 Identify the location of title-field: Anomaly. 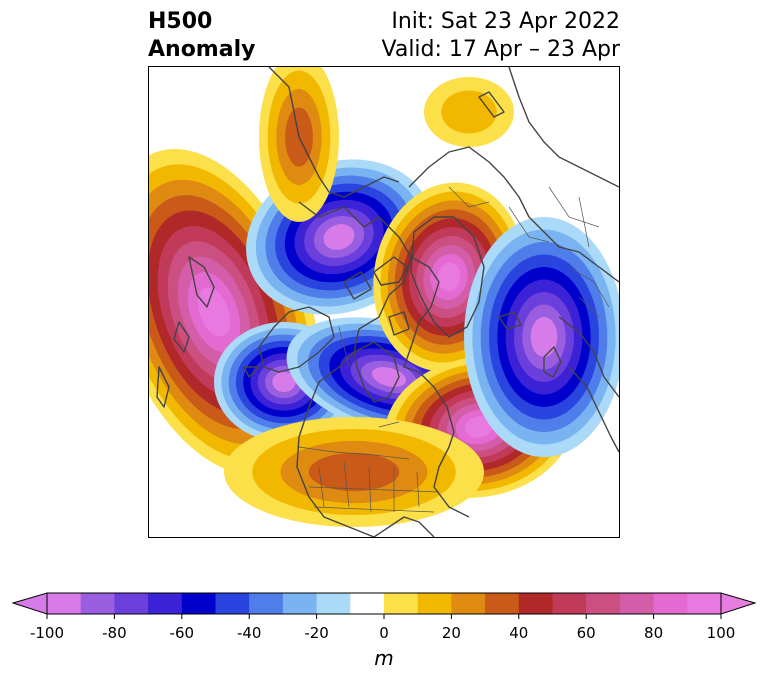
(202, 49).